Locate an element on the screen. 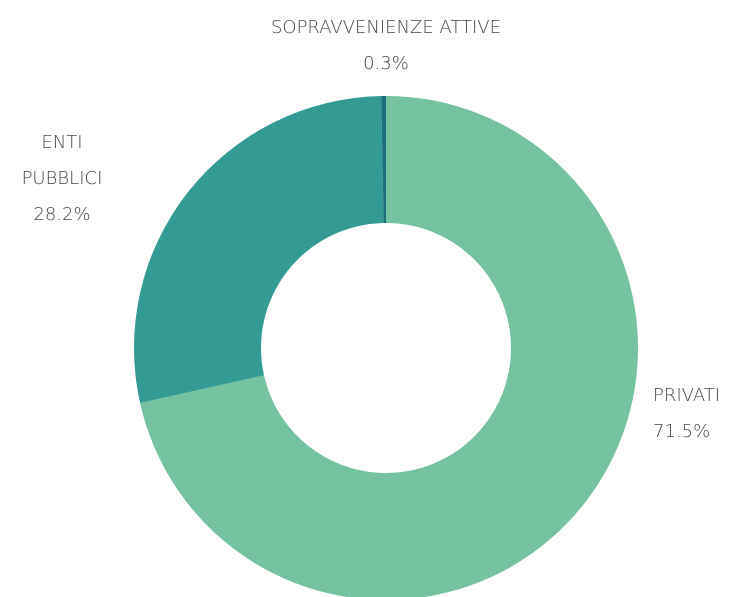  category-label: PRIVATI is located at coordinates (687, 395).